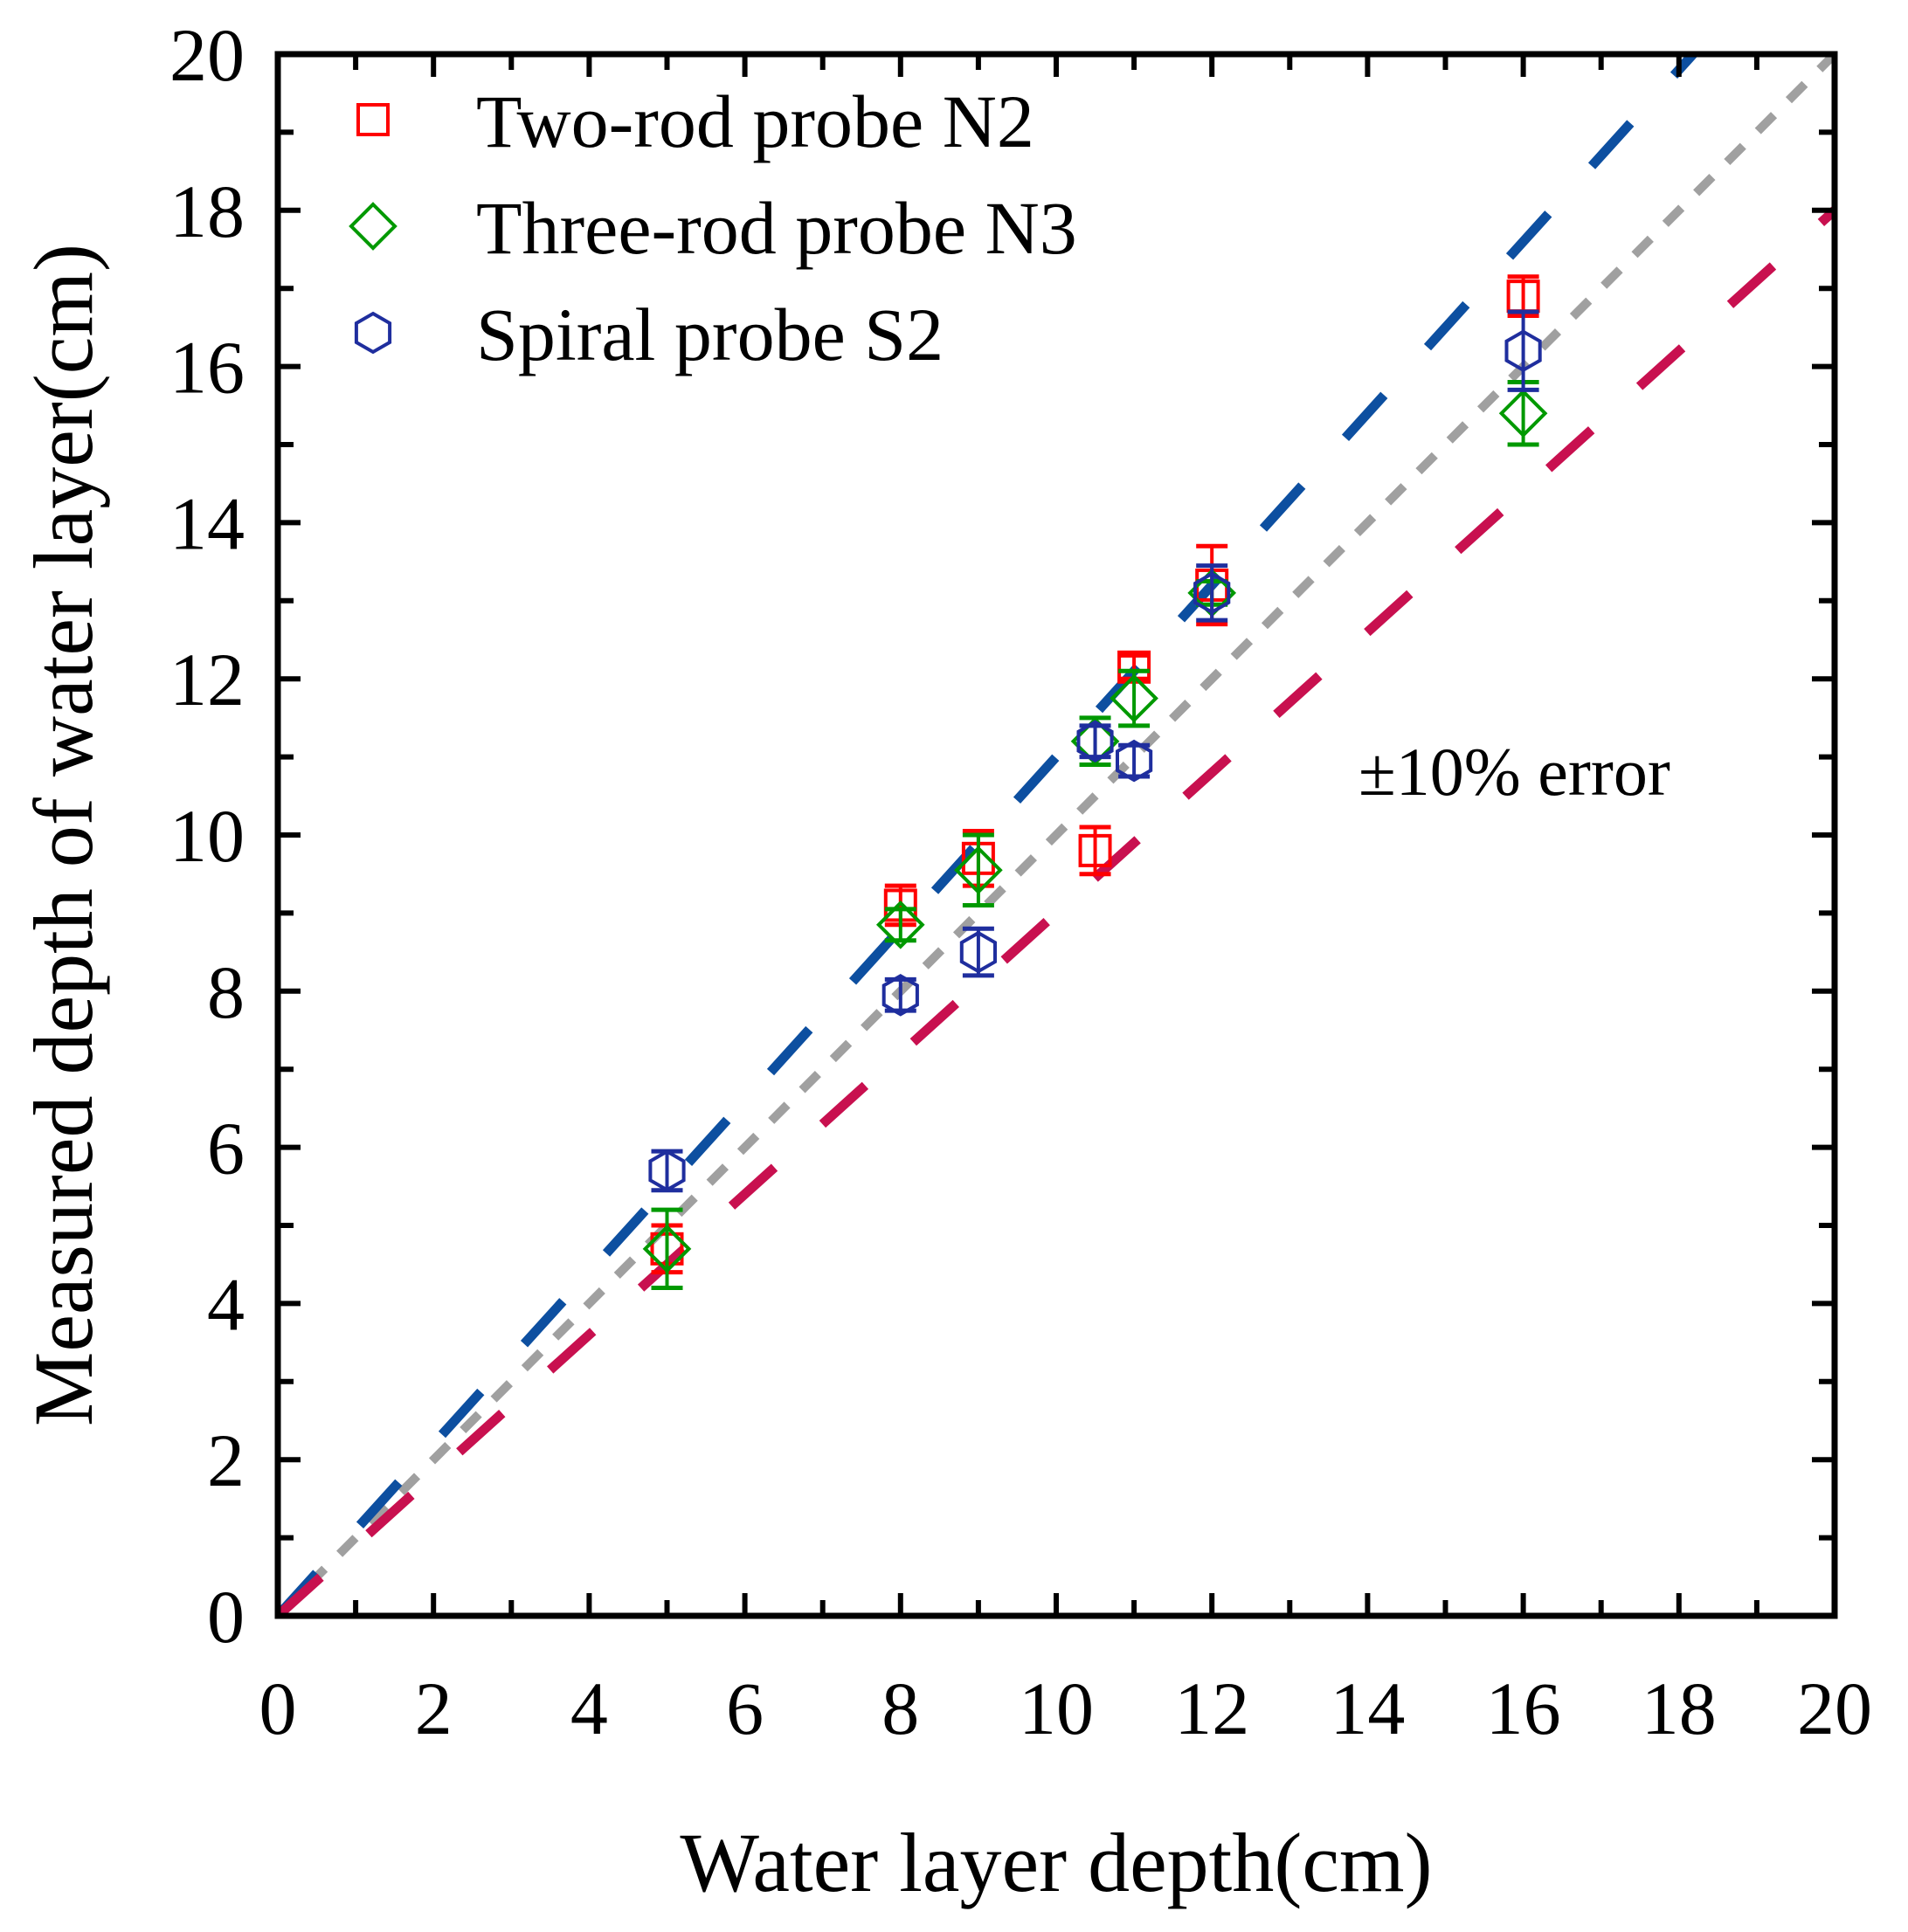  I want to click on x-tick-labels: 0 2 4 6 8 10 12 14 16 18 20, so click(1066, 1708).